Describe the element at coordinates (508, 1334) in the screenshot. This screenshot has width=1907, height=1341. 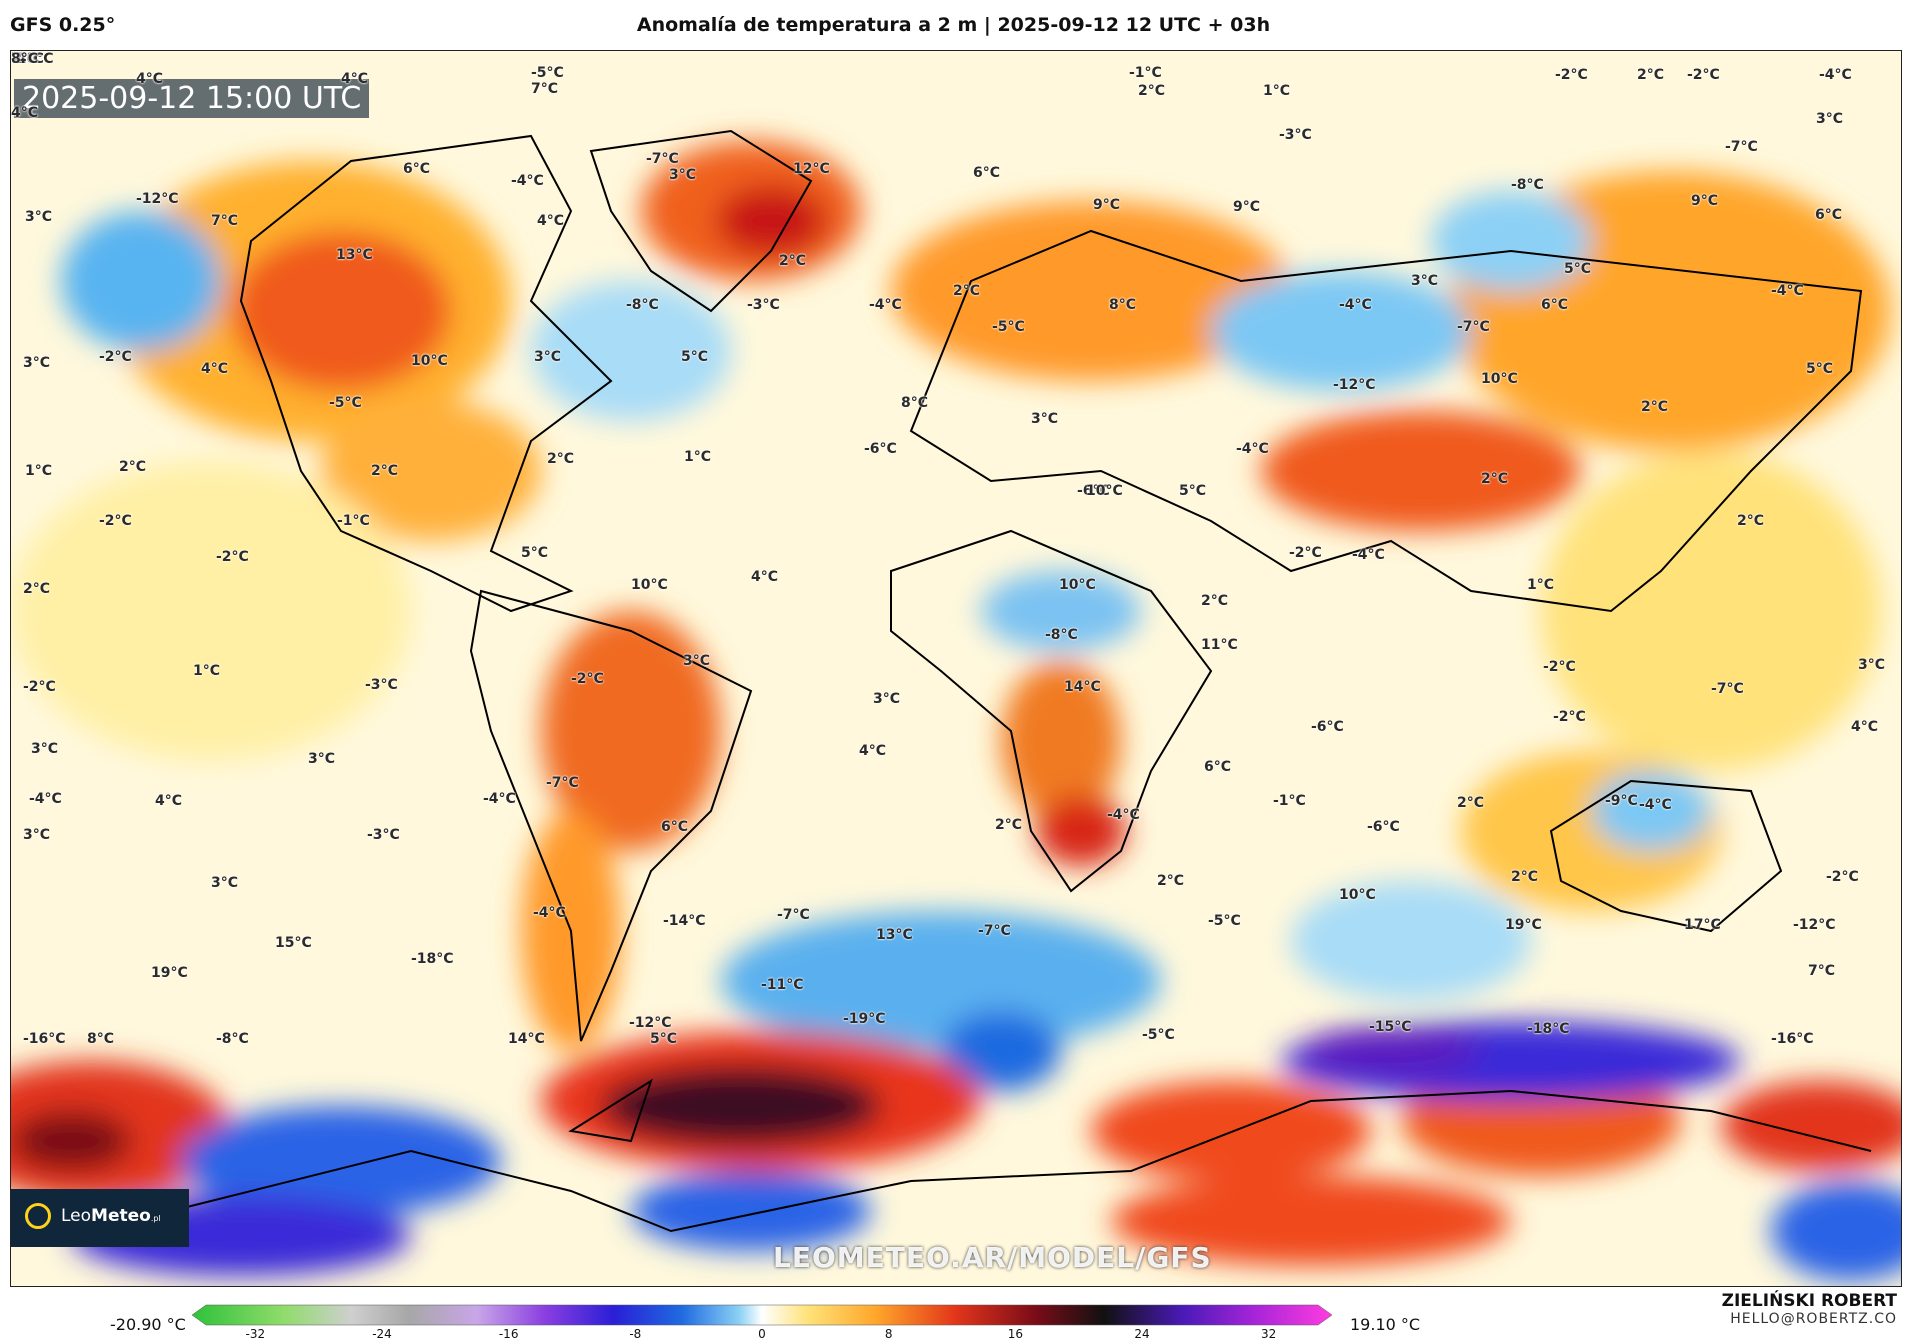
I see `colorbar-tick: -16` at that location.